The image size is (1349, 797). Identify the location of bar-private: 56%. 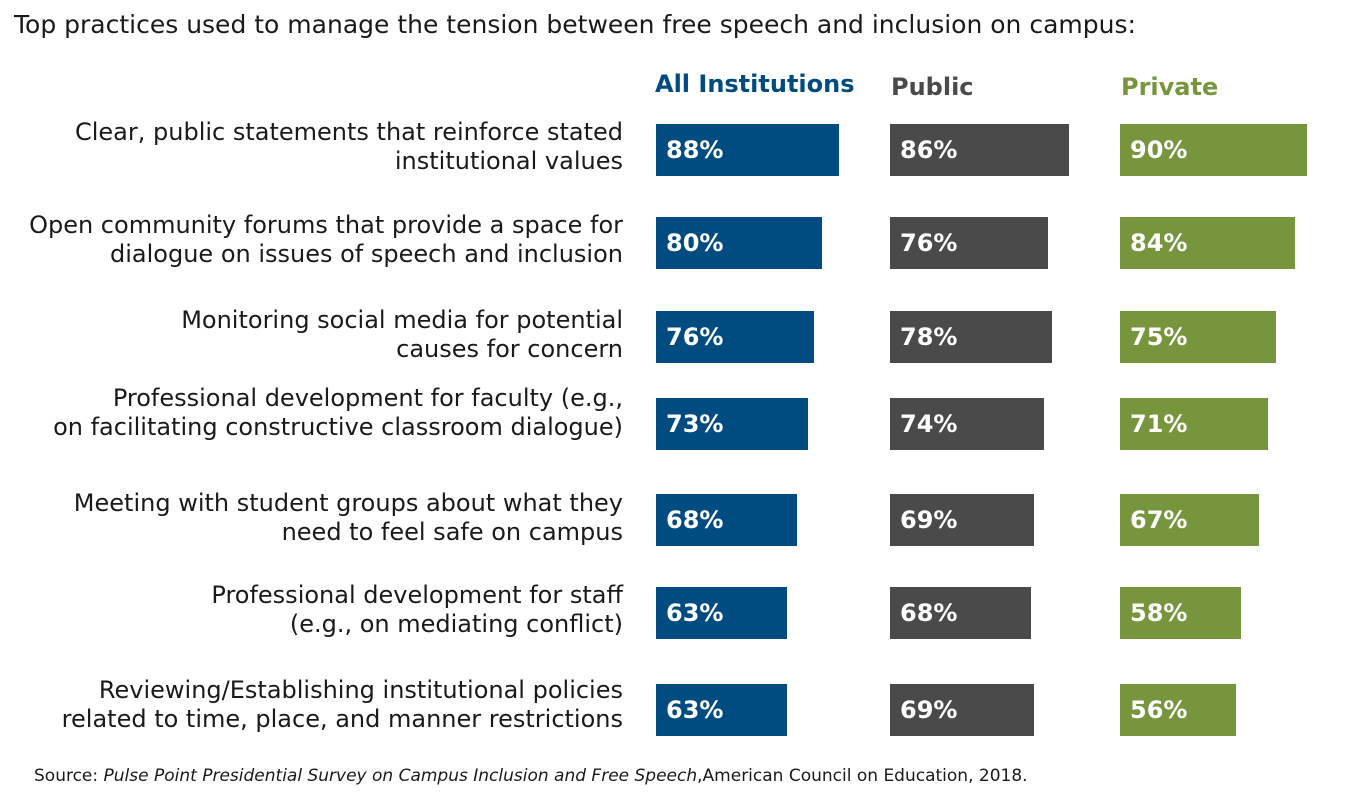
(1178, 710).